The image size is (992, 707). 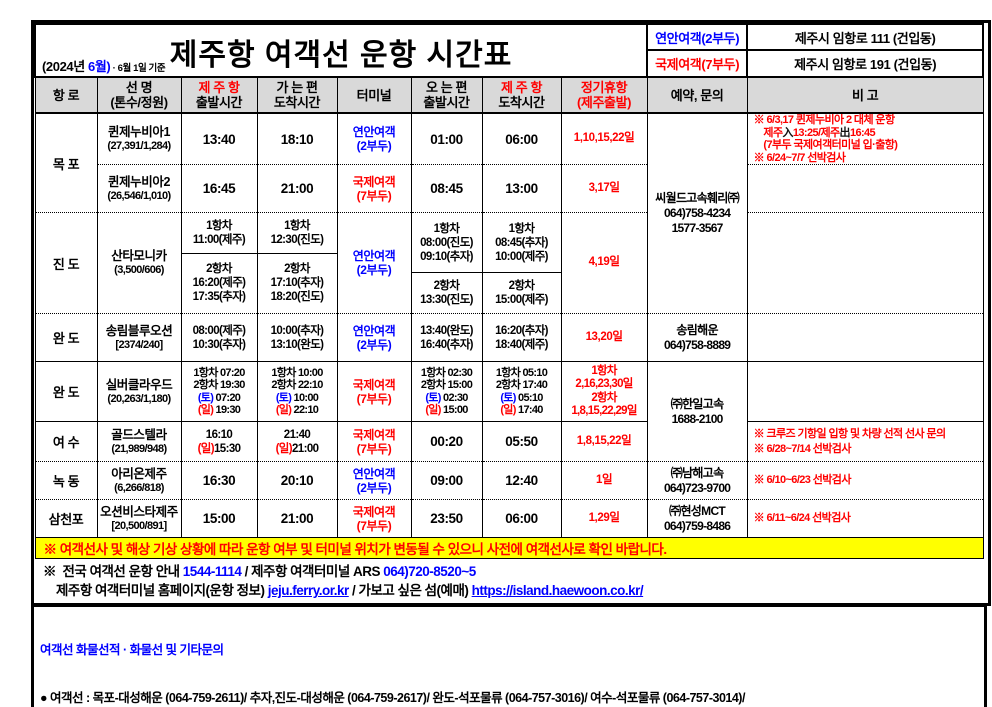 What do you see at coordinates (865, 37) in the screenshot?
I see `coastal-terminal-address: 제주시 임항로 111 (건입동)` at bounding box center [865, 37].